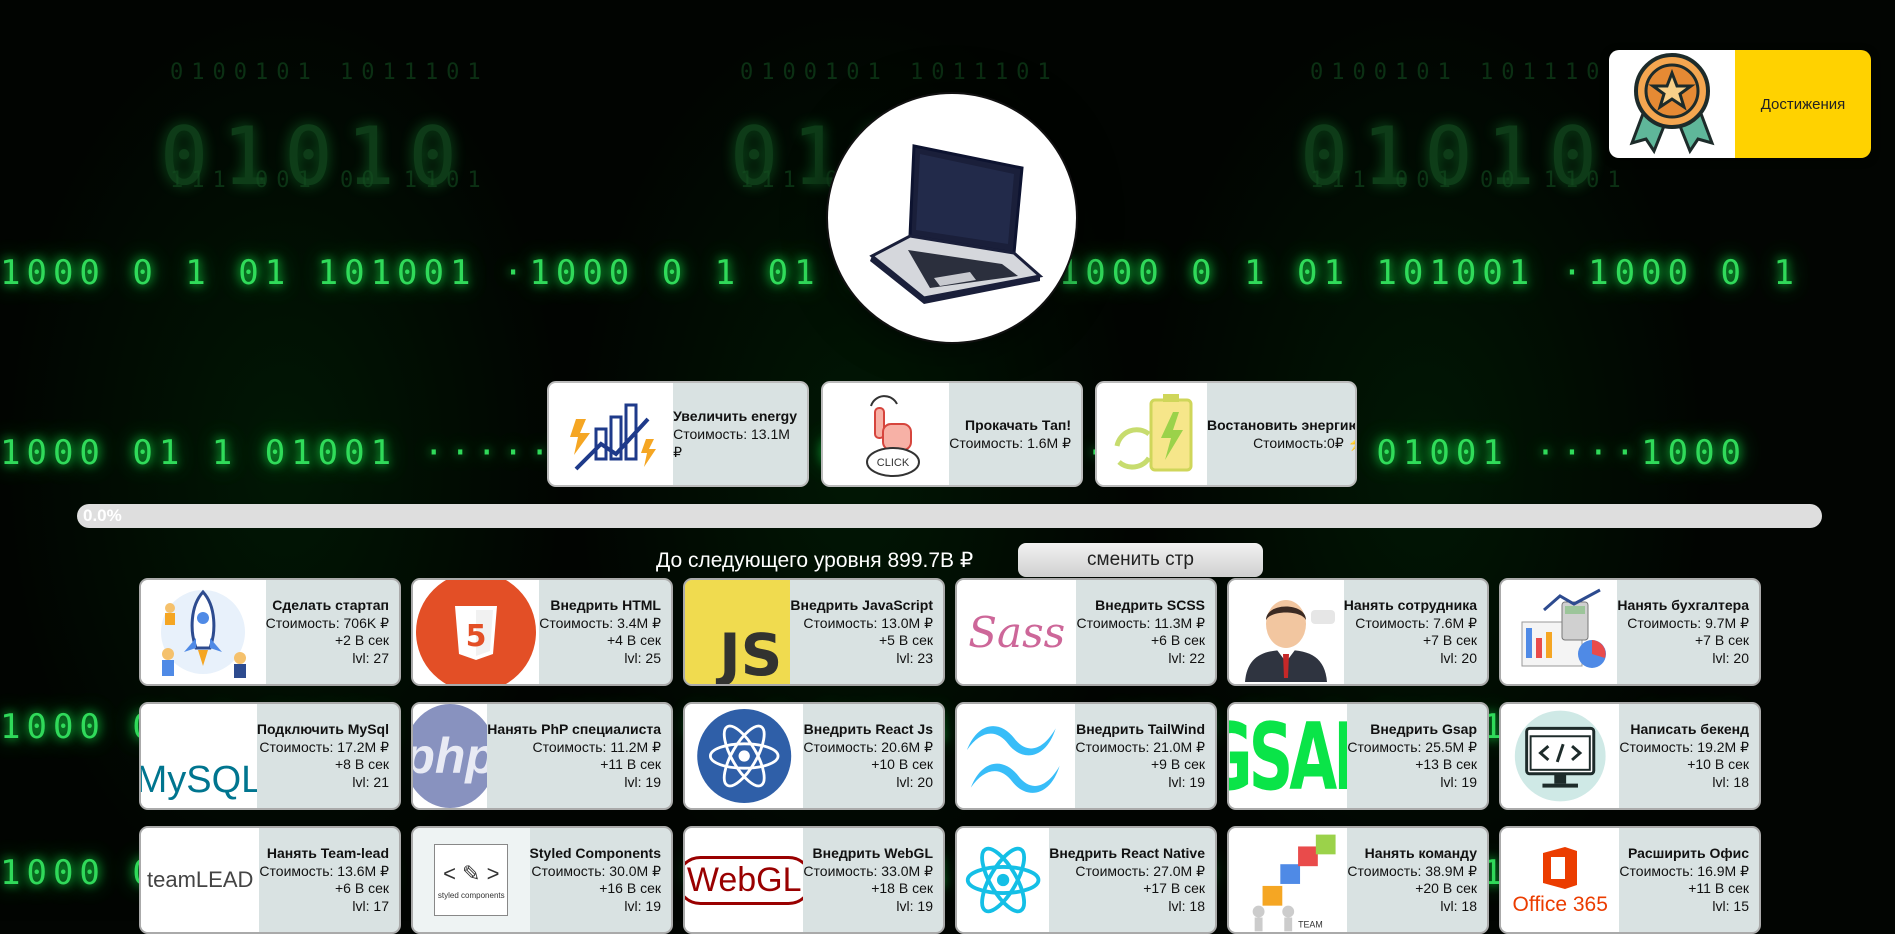 The height and width of the screenshot is (934, 1895). What do you see at coordinates (102, 515) in the screenshot?
I see `progress-text: 0.0%` at bounding box center [102, 515].